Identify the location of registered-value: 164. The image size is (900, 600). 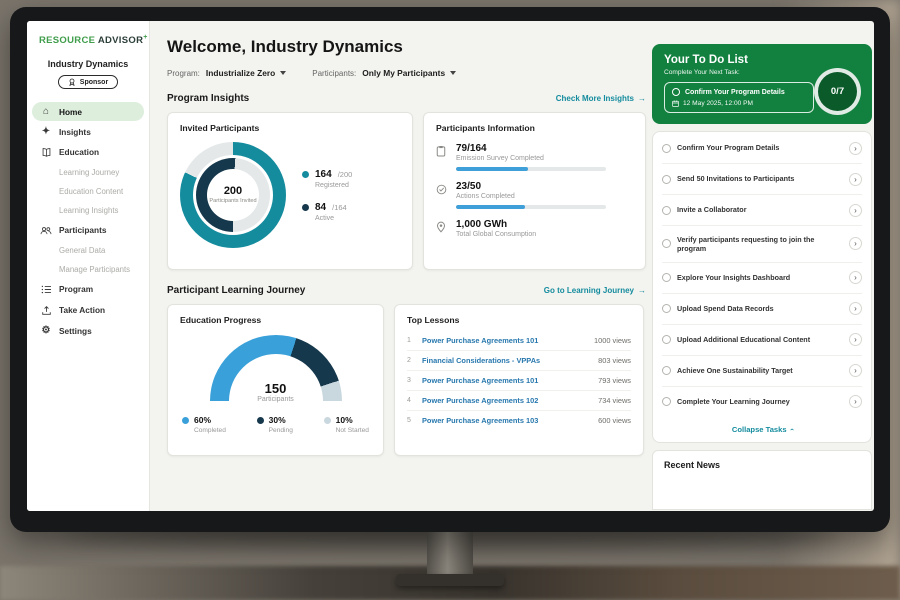
(323, 174).